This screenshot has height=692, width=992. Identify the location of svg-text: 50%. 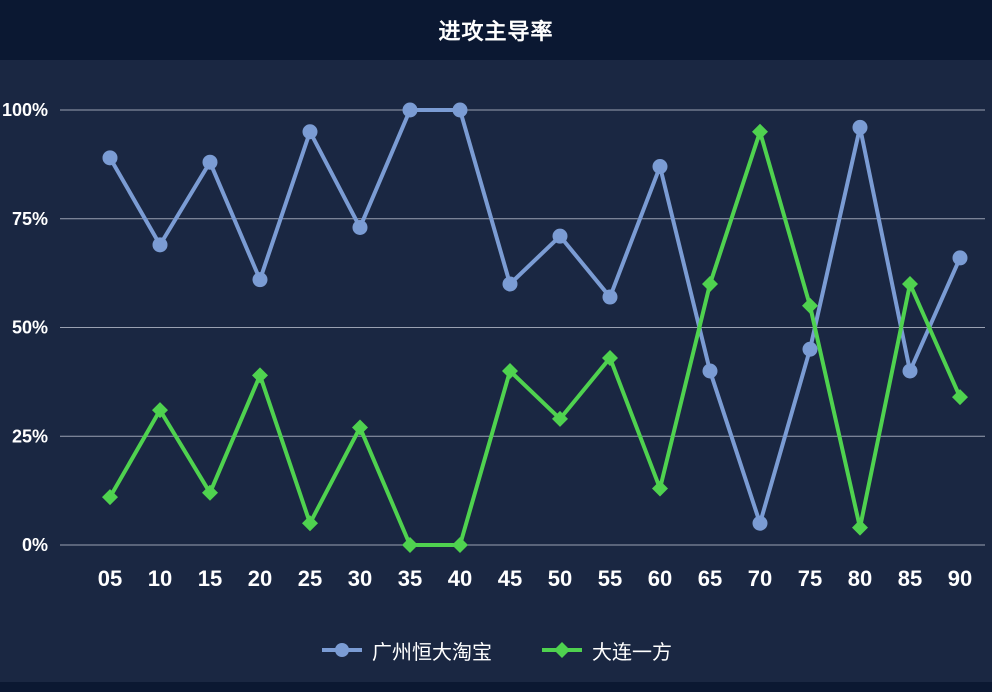
(30, 328).